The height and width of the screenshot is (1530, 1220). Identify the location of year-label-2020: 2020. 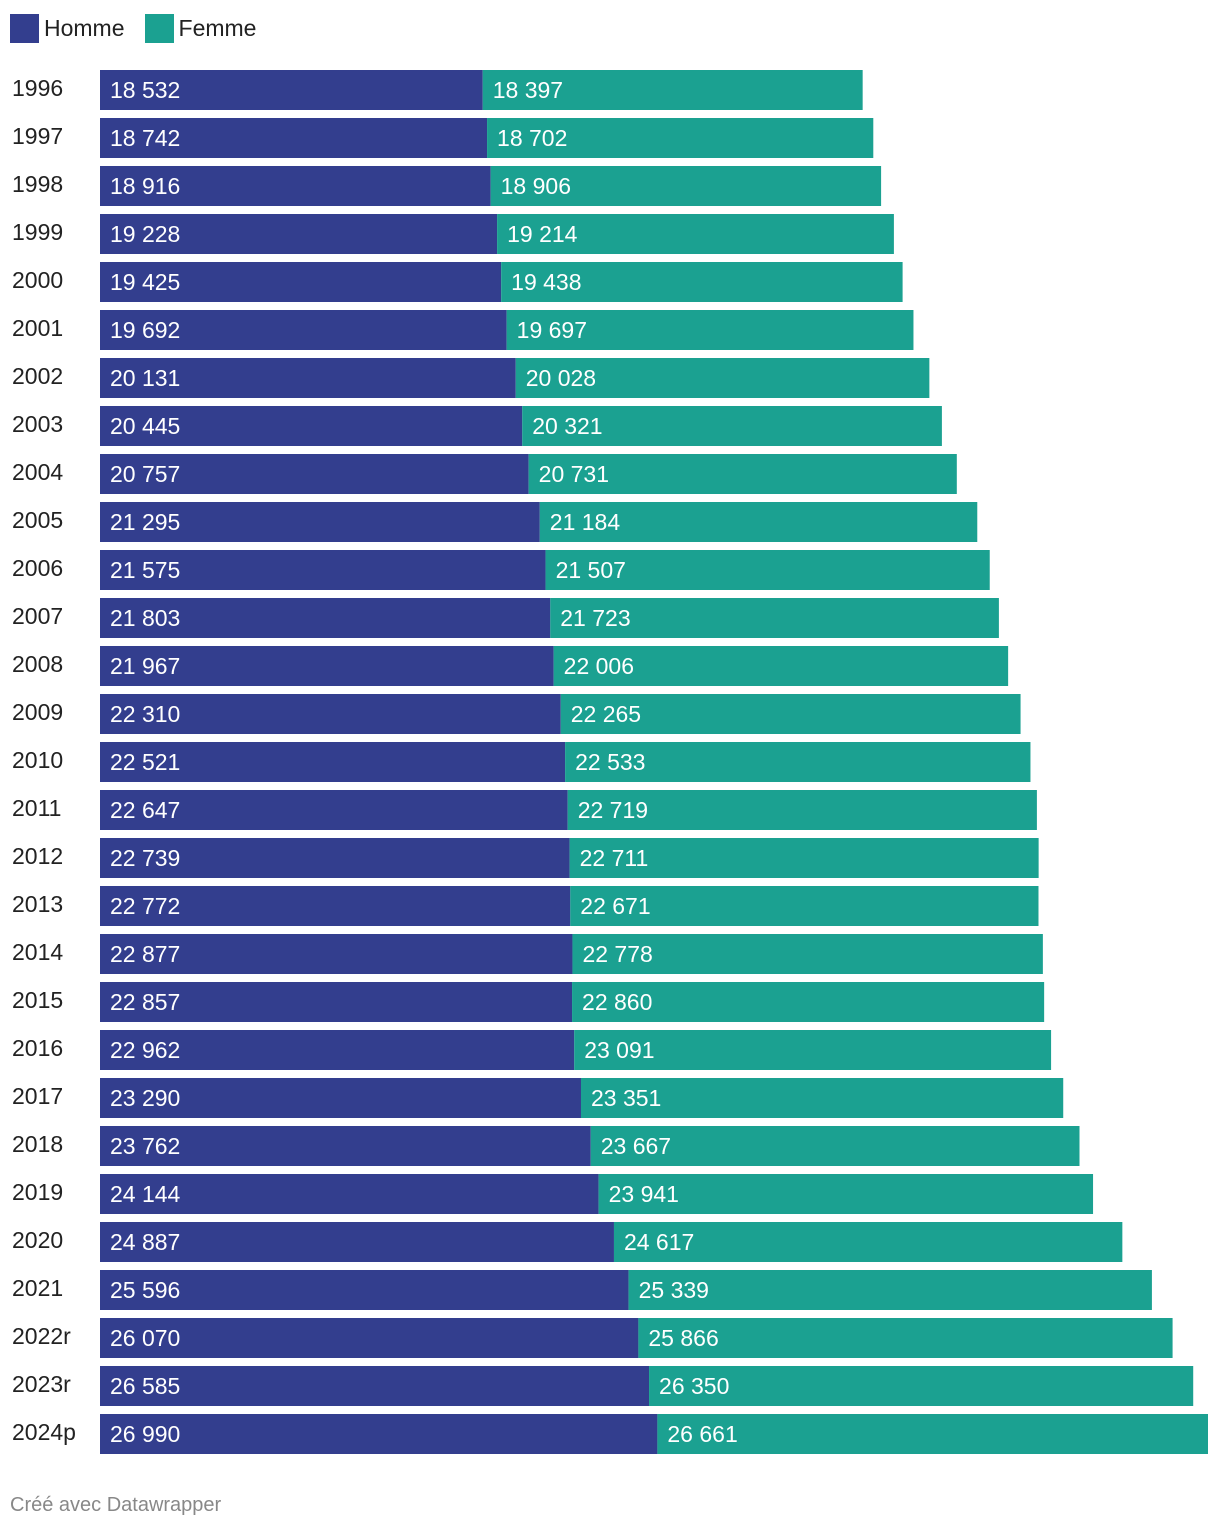
(37, 1240).